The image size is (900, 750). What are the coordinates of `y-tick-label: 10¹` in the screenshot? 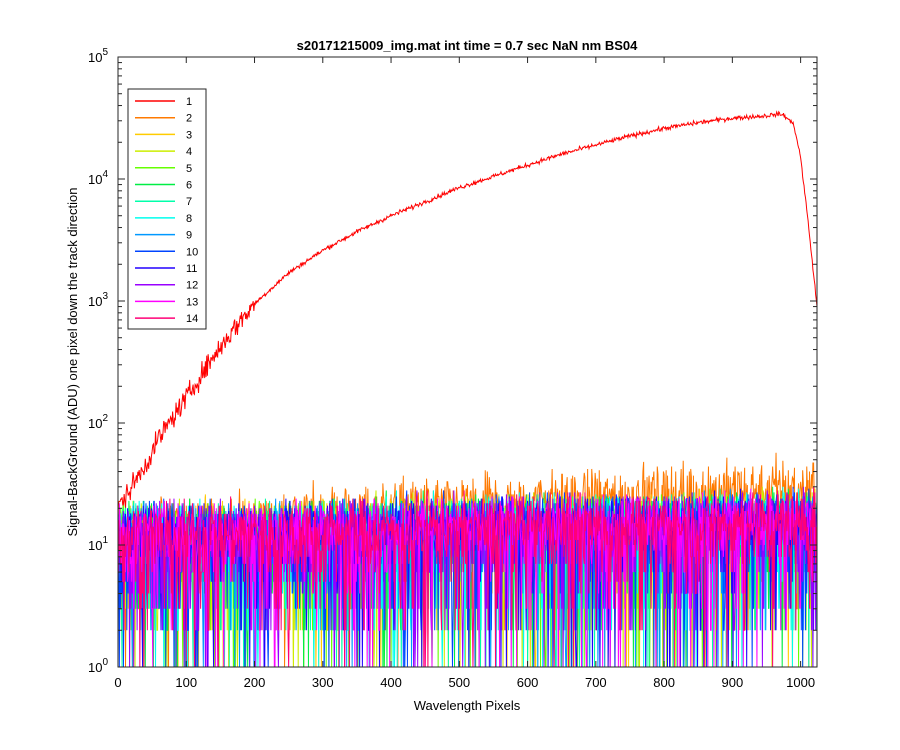 It's located at (98, 544).